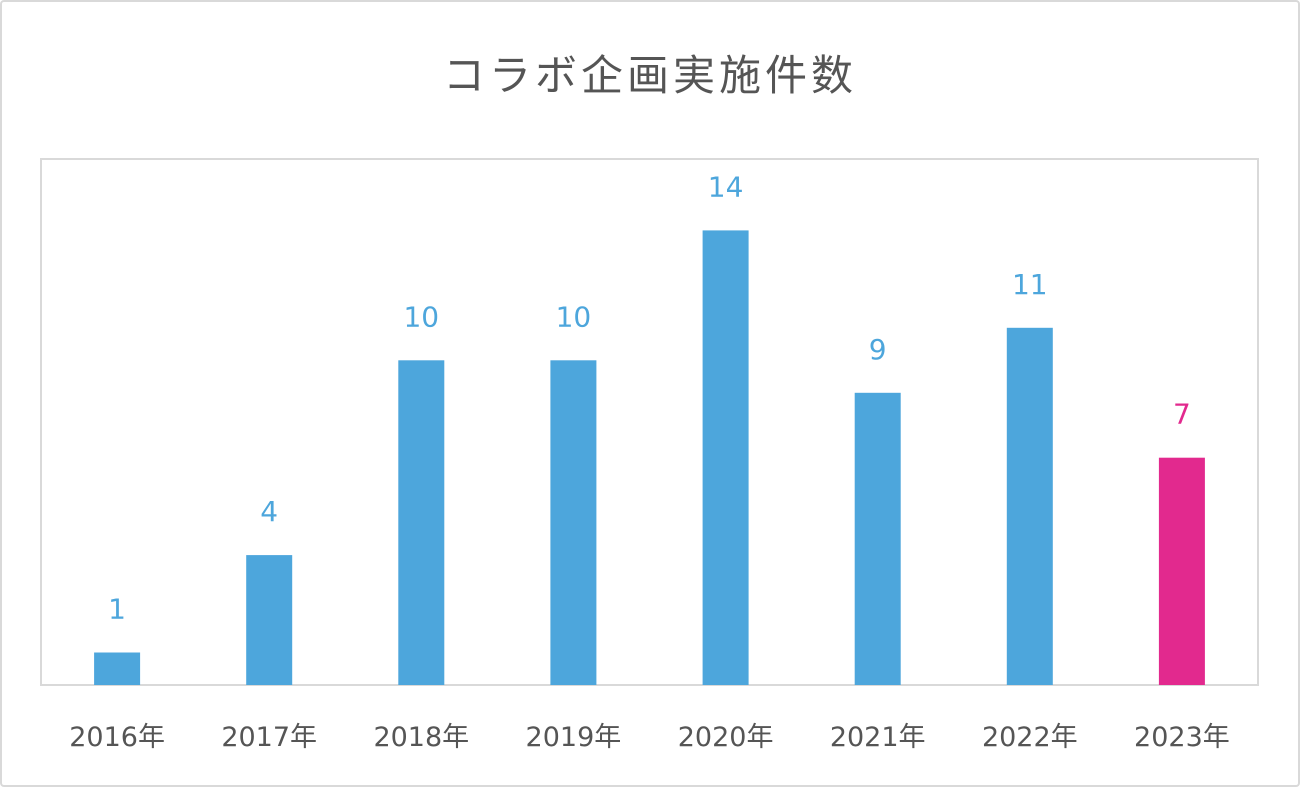  I want to click on bar-2022年, so click(1029, 506).